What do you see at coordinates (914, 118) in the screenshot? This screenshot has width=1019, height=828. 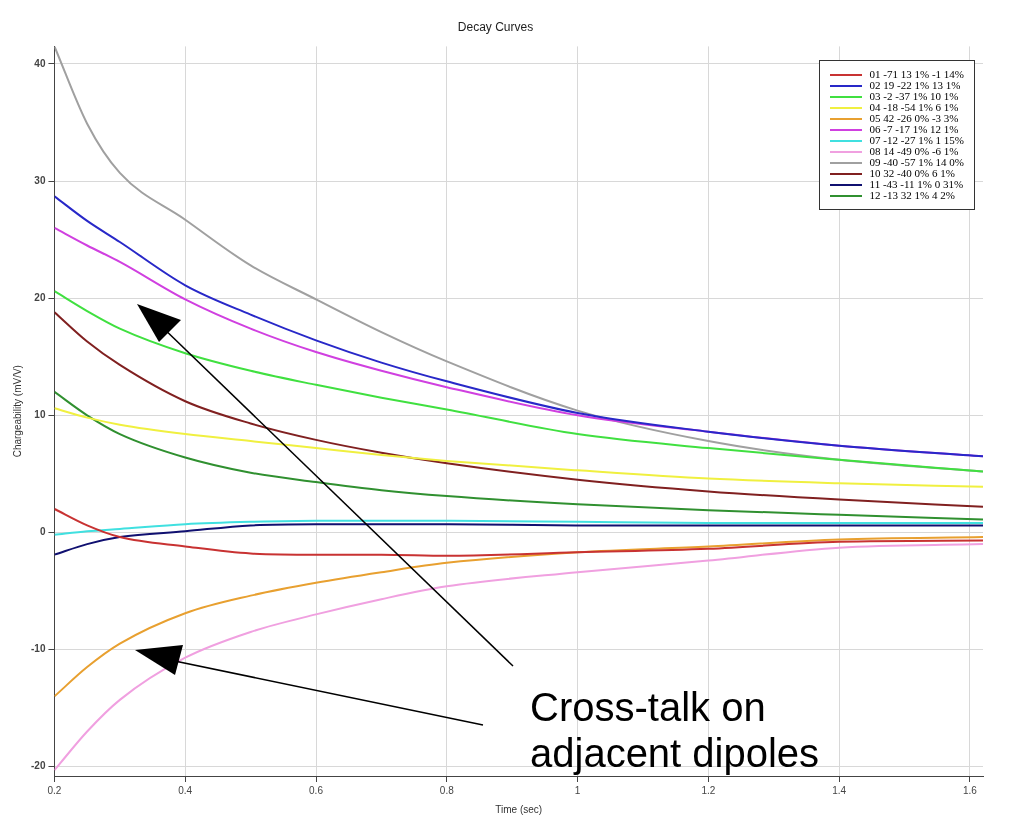 I see `legend-label: 05 42 -26 0% -3 3%` at bounding box center [914, 118].